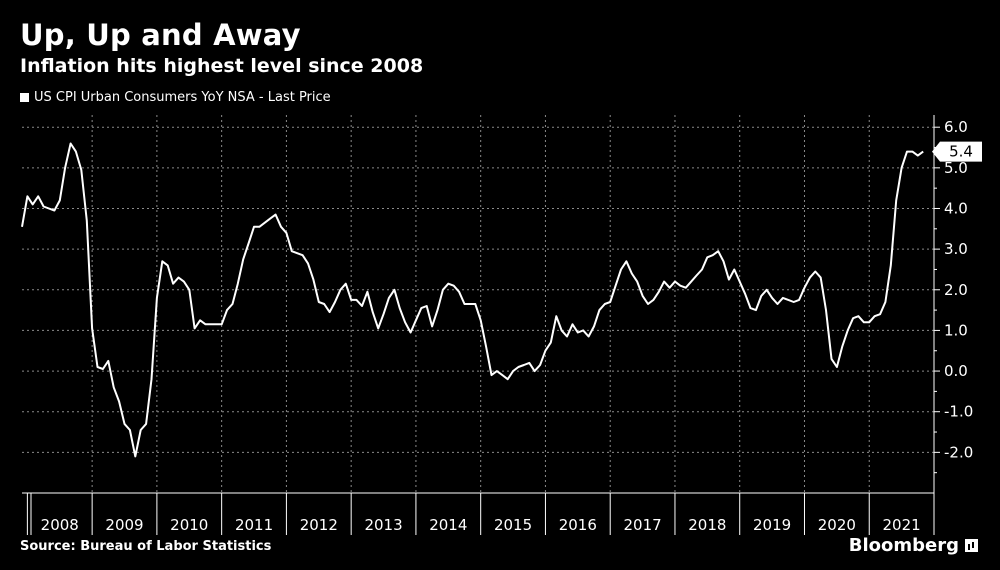 This screenshot has width=1000, height=570. What do you see at coordinates (956, 290) in the screenshot?
I see `y-tick-label: 2.0` at bounding box center [956, 290].